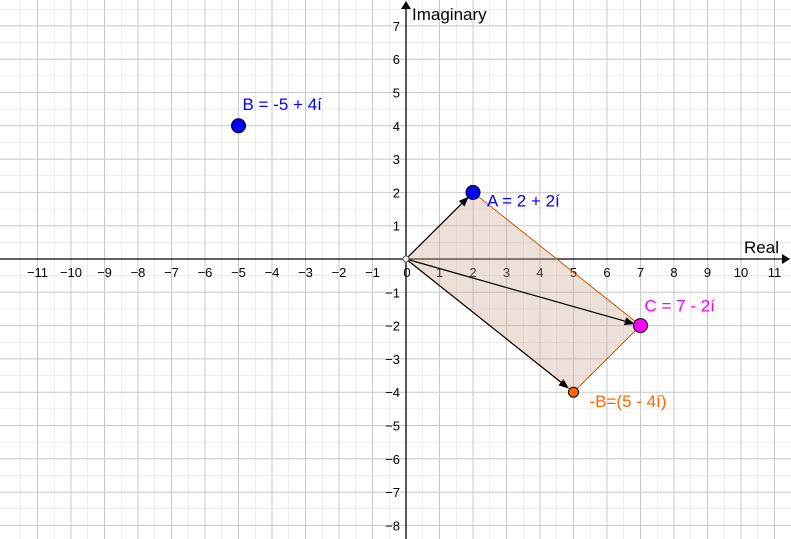 The height and width of the screenshot is (539, 791). I want to click on point-A, so click(473, 192).